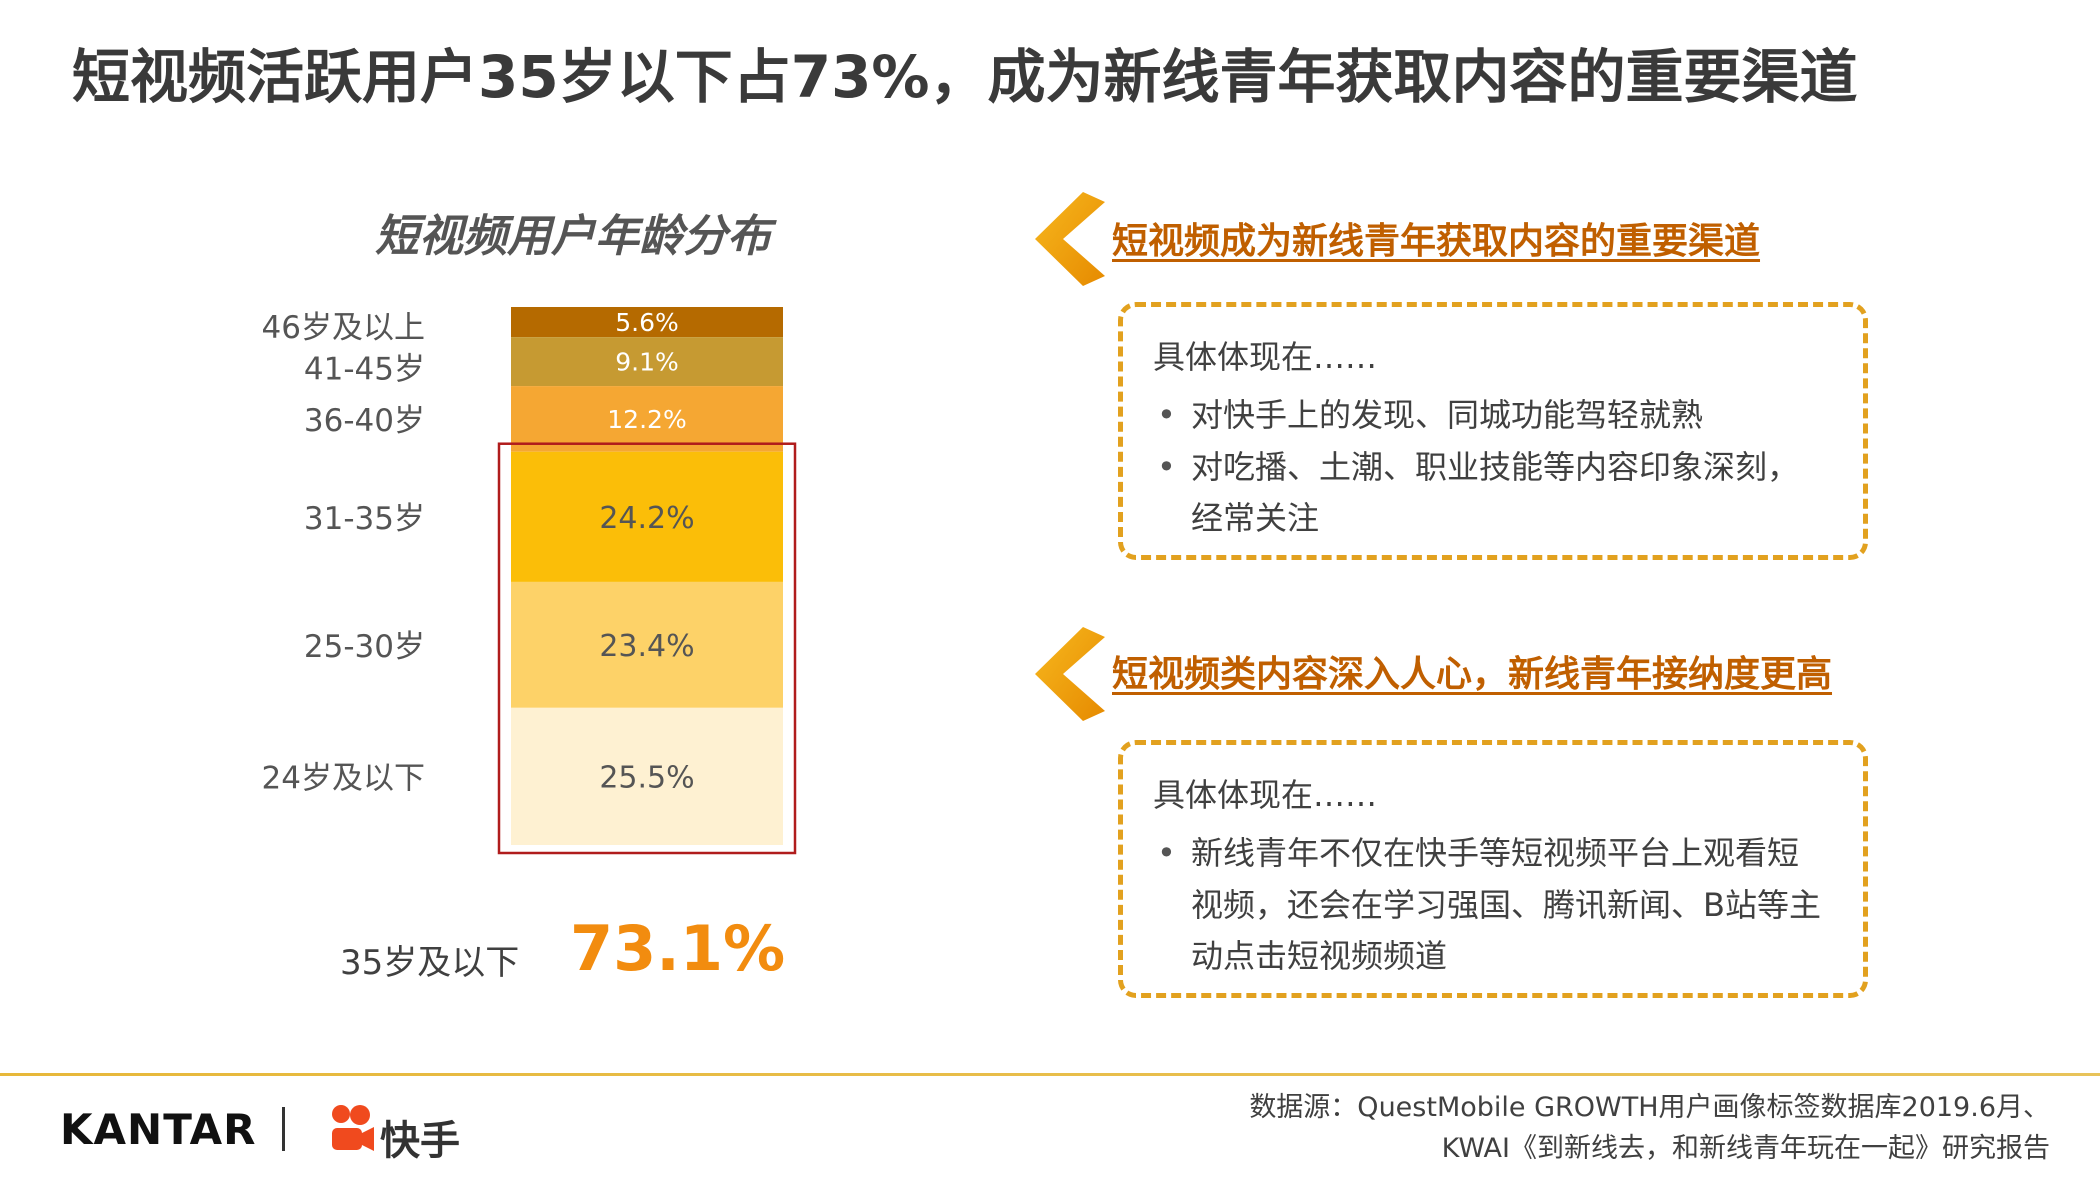  I want to click on category-label: 36-40岁, so click(364, 421).